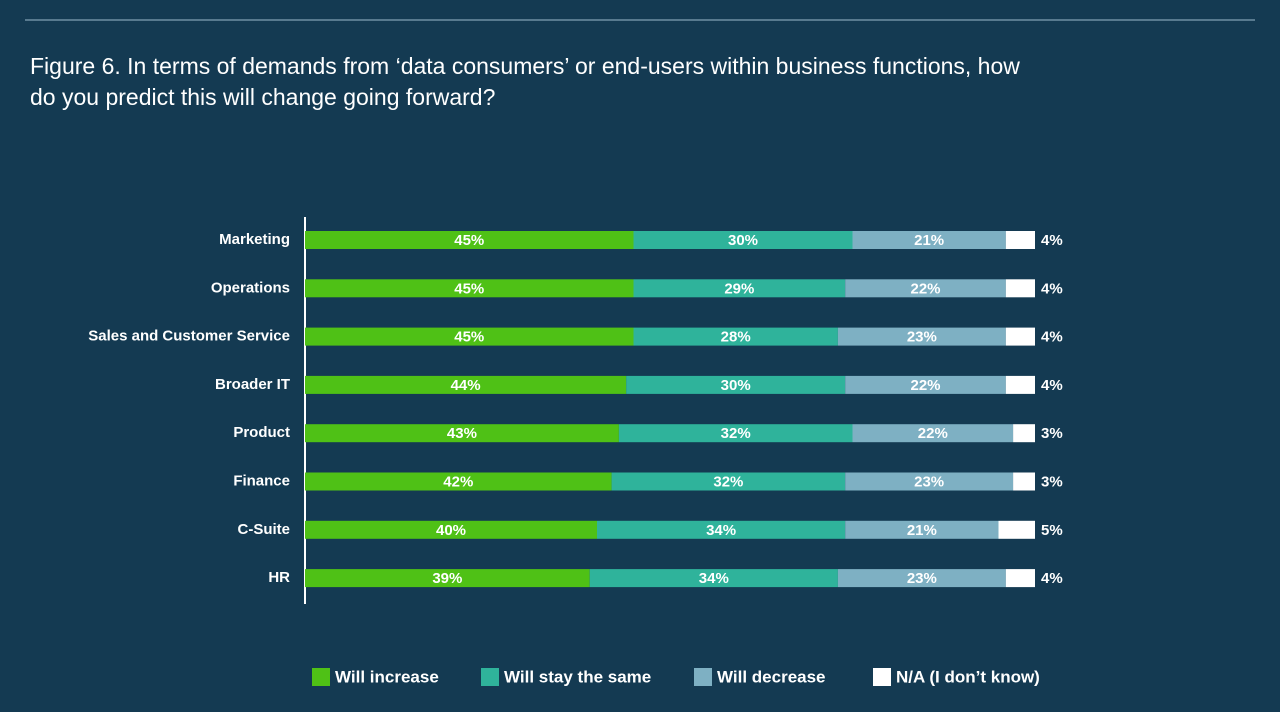 The height and width of the screenshot is (712, 1280). Describe the element at coordinates (771, 676) in the screenshot. I see `legend-label: Will decrease` at that location.